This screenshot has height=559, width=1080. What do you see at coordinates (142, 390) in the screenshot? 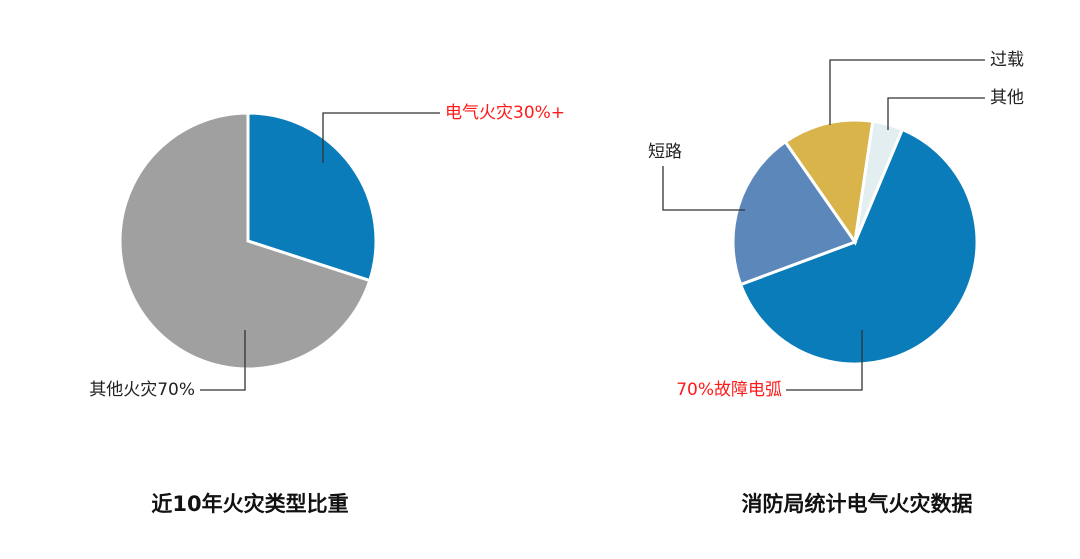
I see `slice-label: 其他火灾70%` at bounding box center [142, 390].